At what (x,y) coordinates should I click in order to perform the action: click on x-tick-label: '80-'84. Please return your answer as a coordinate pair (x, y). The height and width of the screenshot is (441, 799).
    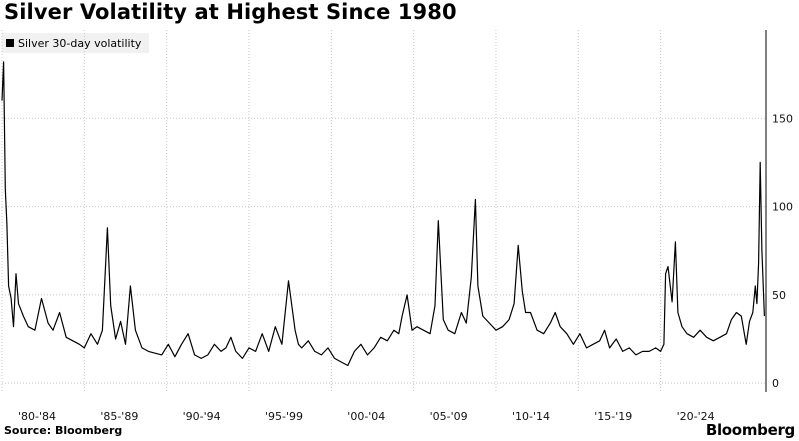
    Looking at the image, I should click on (37, 416).